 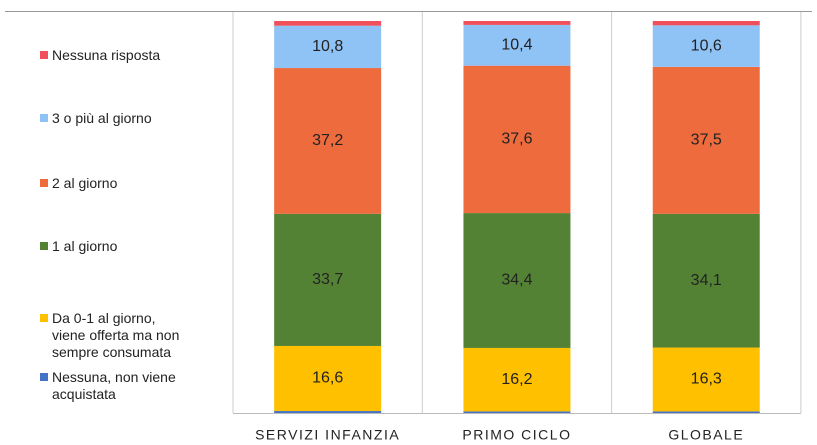 What do you see at coordinates (85, 182) in the screenshot?
I see `legend-label: 2 al giorno` at bounding box center [85, 182].